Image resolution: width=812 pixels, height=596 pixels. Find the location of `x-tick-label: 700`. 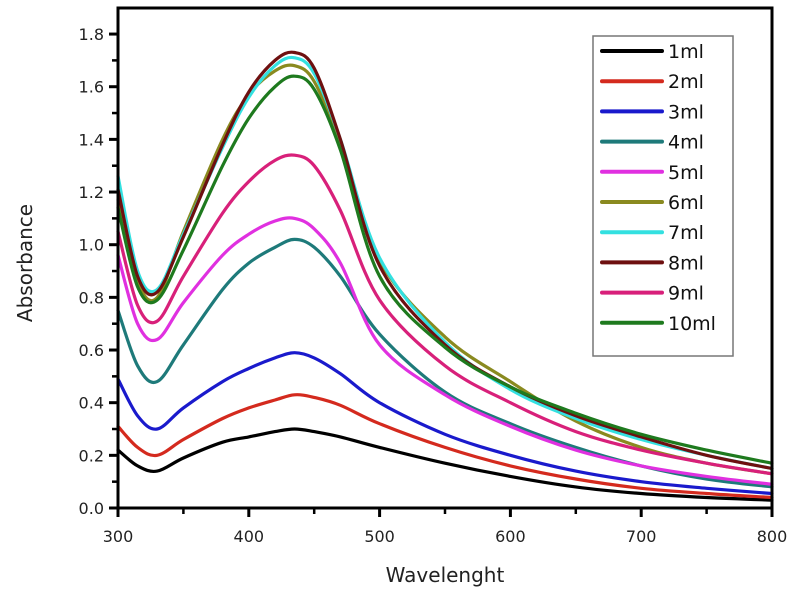

x-tick-label: 700 is located at coordinates (641, 536).